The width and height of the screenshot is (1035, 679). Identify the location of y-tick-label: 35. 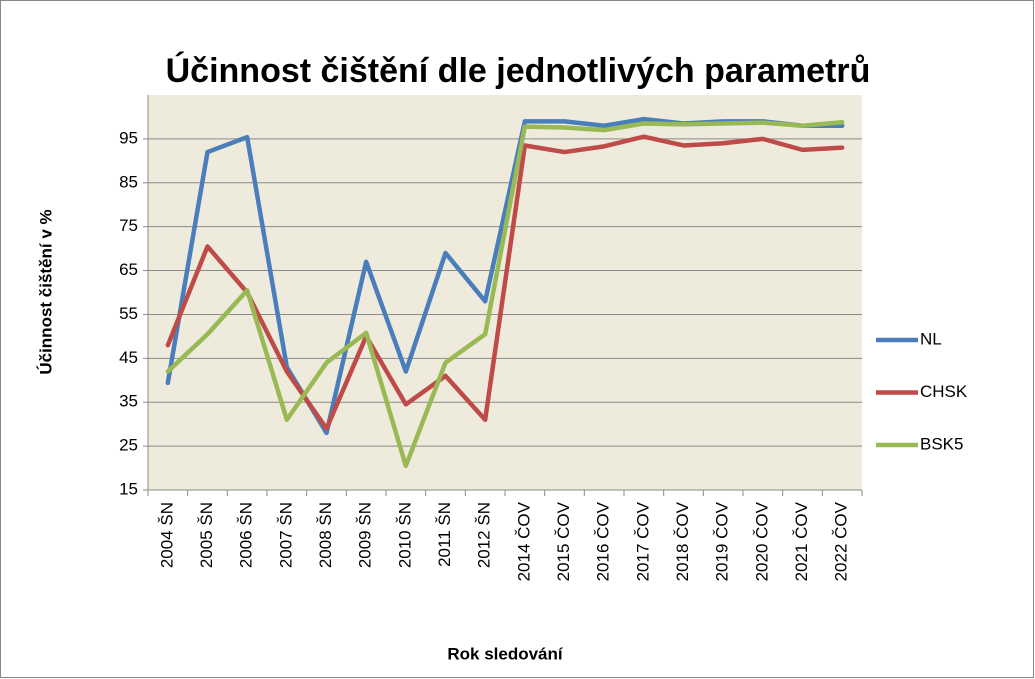
(128, 401).